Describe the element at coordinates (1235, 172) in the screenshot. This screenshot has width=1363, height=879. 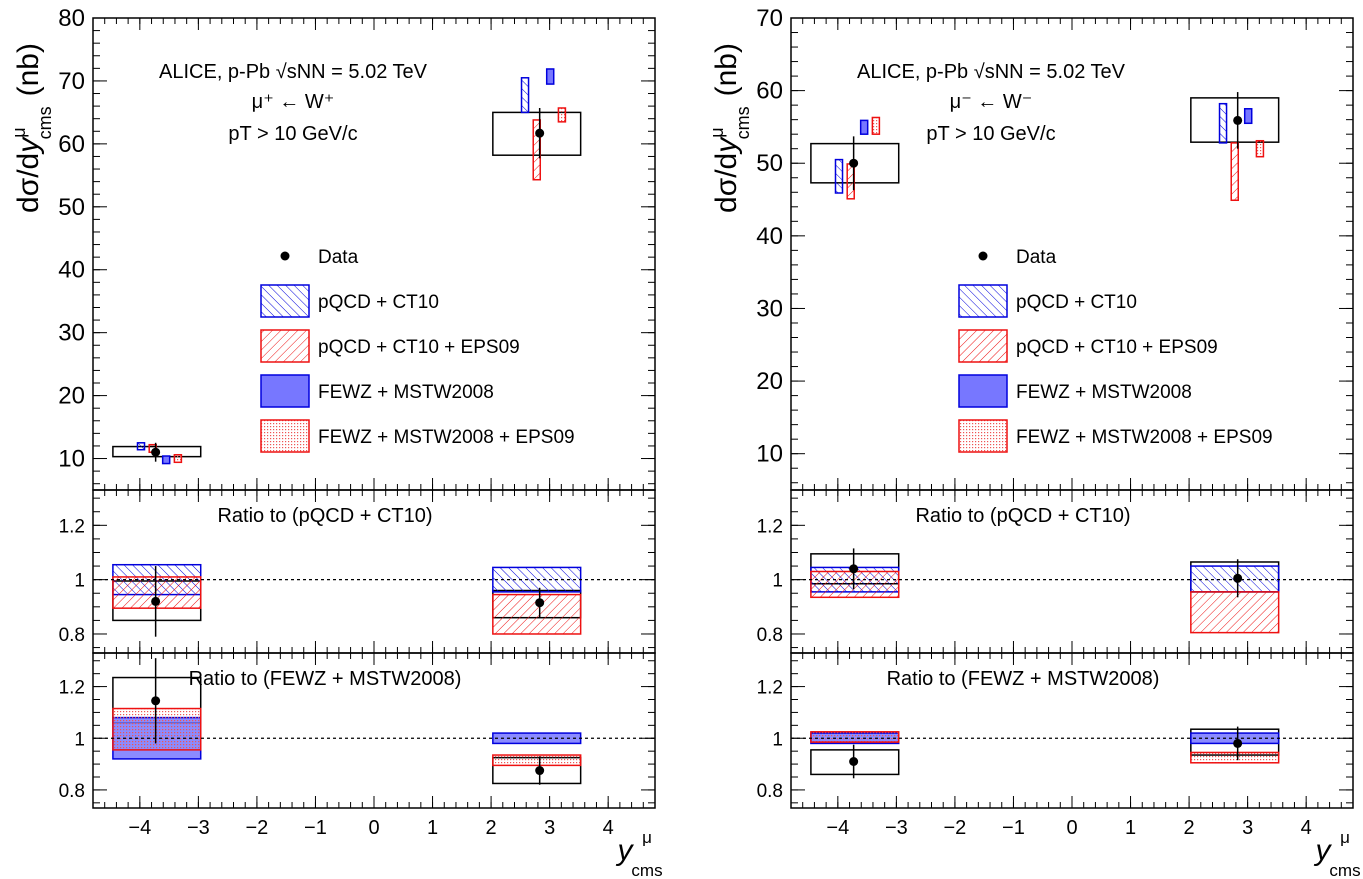
I see `model-box-ct10-eps` at that location.